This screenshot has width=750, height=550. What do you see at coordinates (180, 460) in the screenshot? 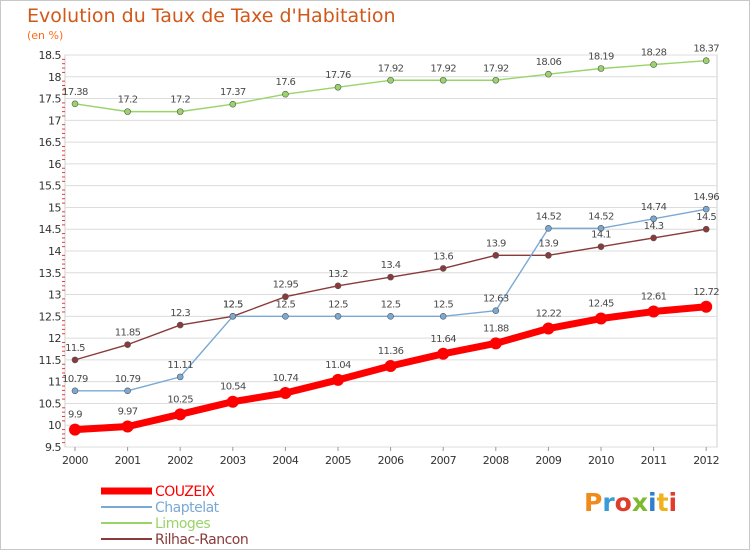
I see `x-tick-label: 2002` at bounding box center [180, 460].